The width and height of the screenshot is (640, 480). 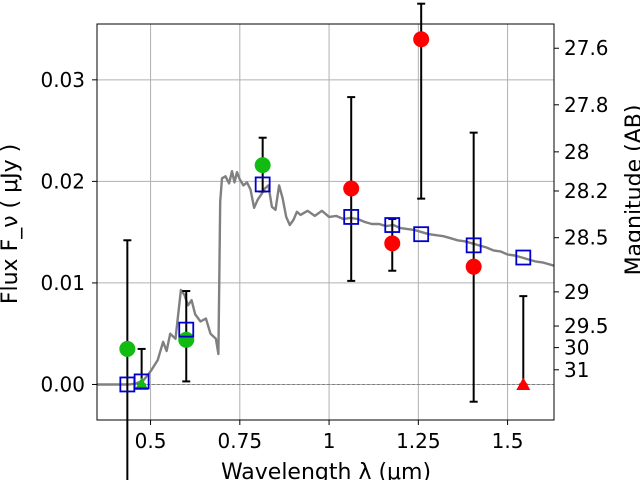 I want to click on x-tick-label: 1.25, so click(x=418, y=441).